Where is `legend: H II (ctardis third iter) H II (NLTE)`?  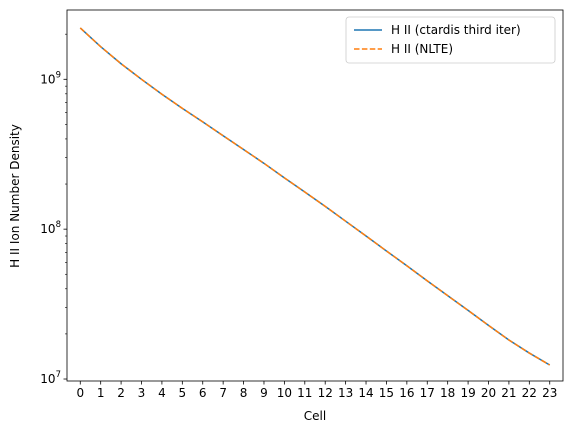
legend: H II (ctardis third iter) H II (NLTE) is located at coordinates (450, 40).